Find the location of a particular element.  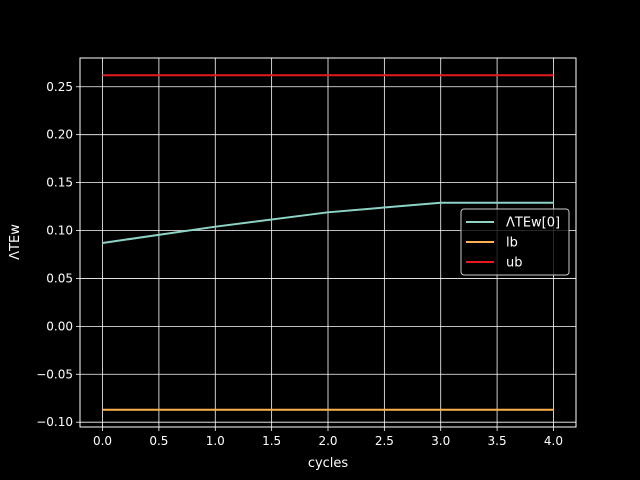

x-tick-label: 3.5 is located at coordinates (497, 441).